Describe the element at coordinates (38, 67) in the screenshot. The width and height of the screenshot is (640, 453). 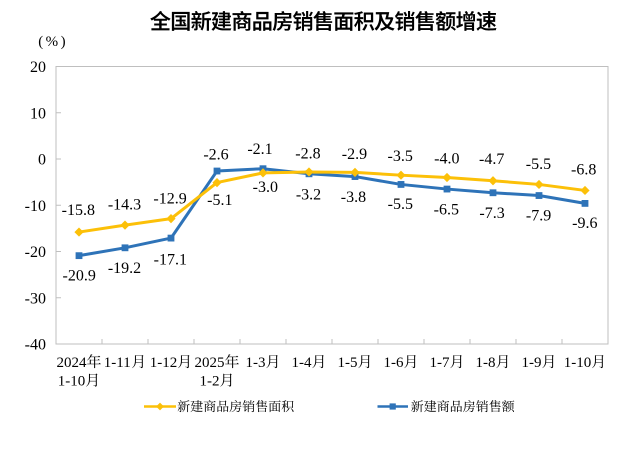
I see `svg-text: 20` at that location.